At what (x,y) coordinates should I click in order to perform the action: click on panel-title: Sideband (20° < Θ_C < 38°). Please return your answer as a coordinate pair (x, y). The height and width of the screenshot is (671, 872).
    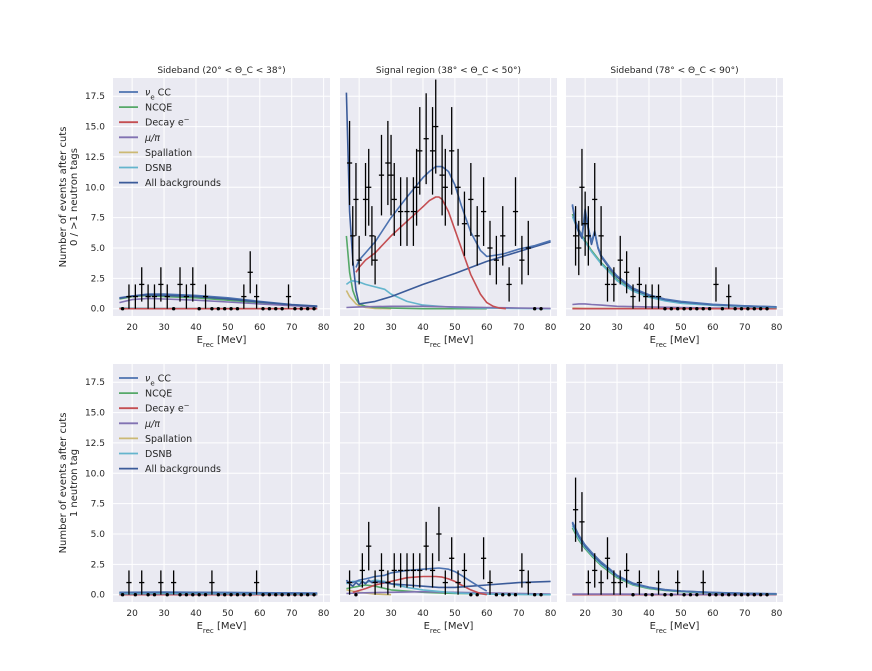
    Looking at the image, I should click on (221, 71).